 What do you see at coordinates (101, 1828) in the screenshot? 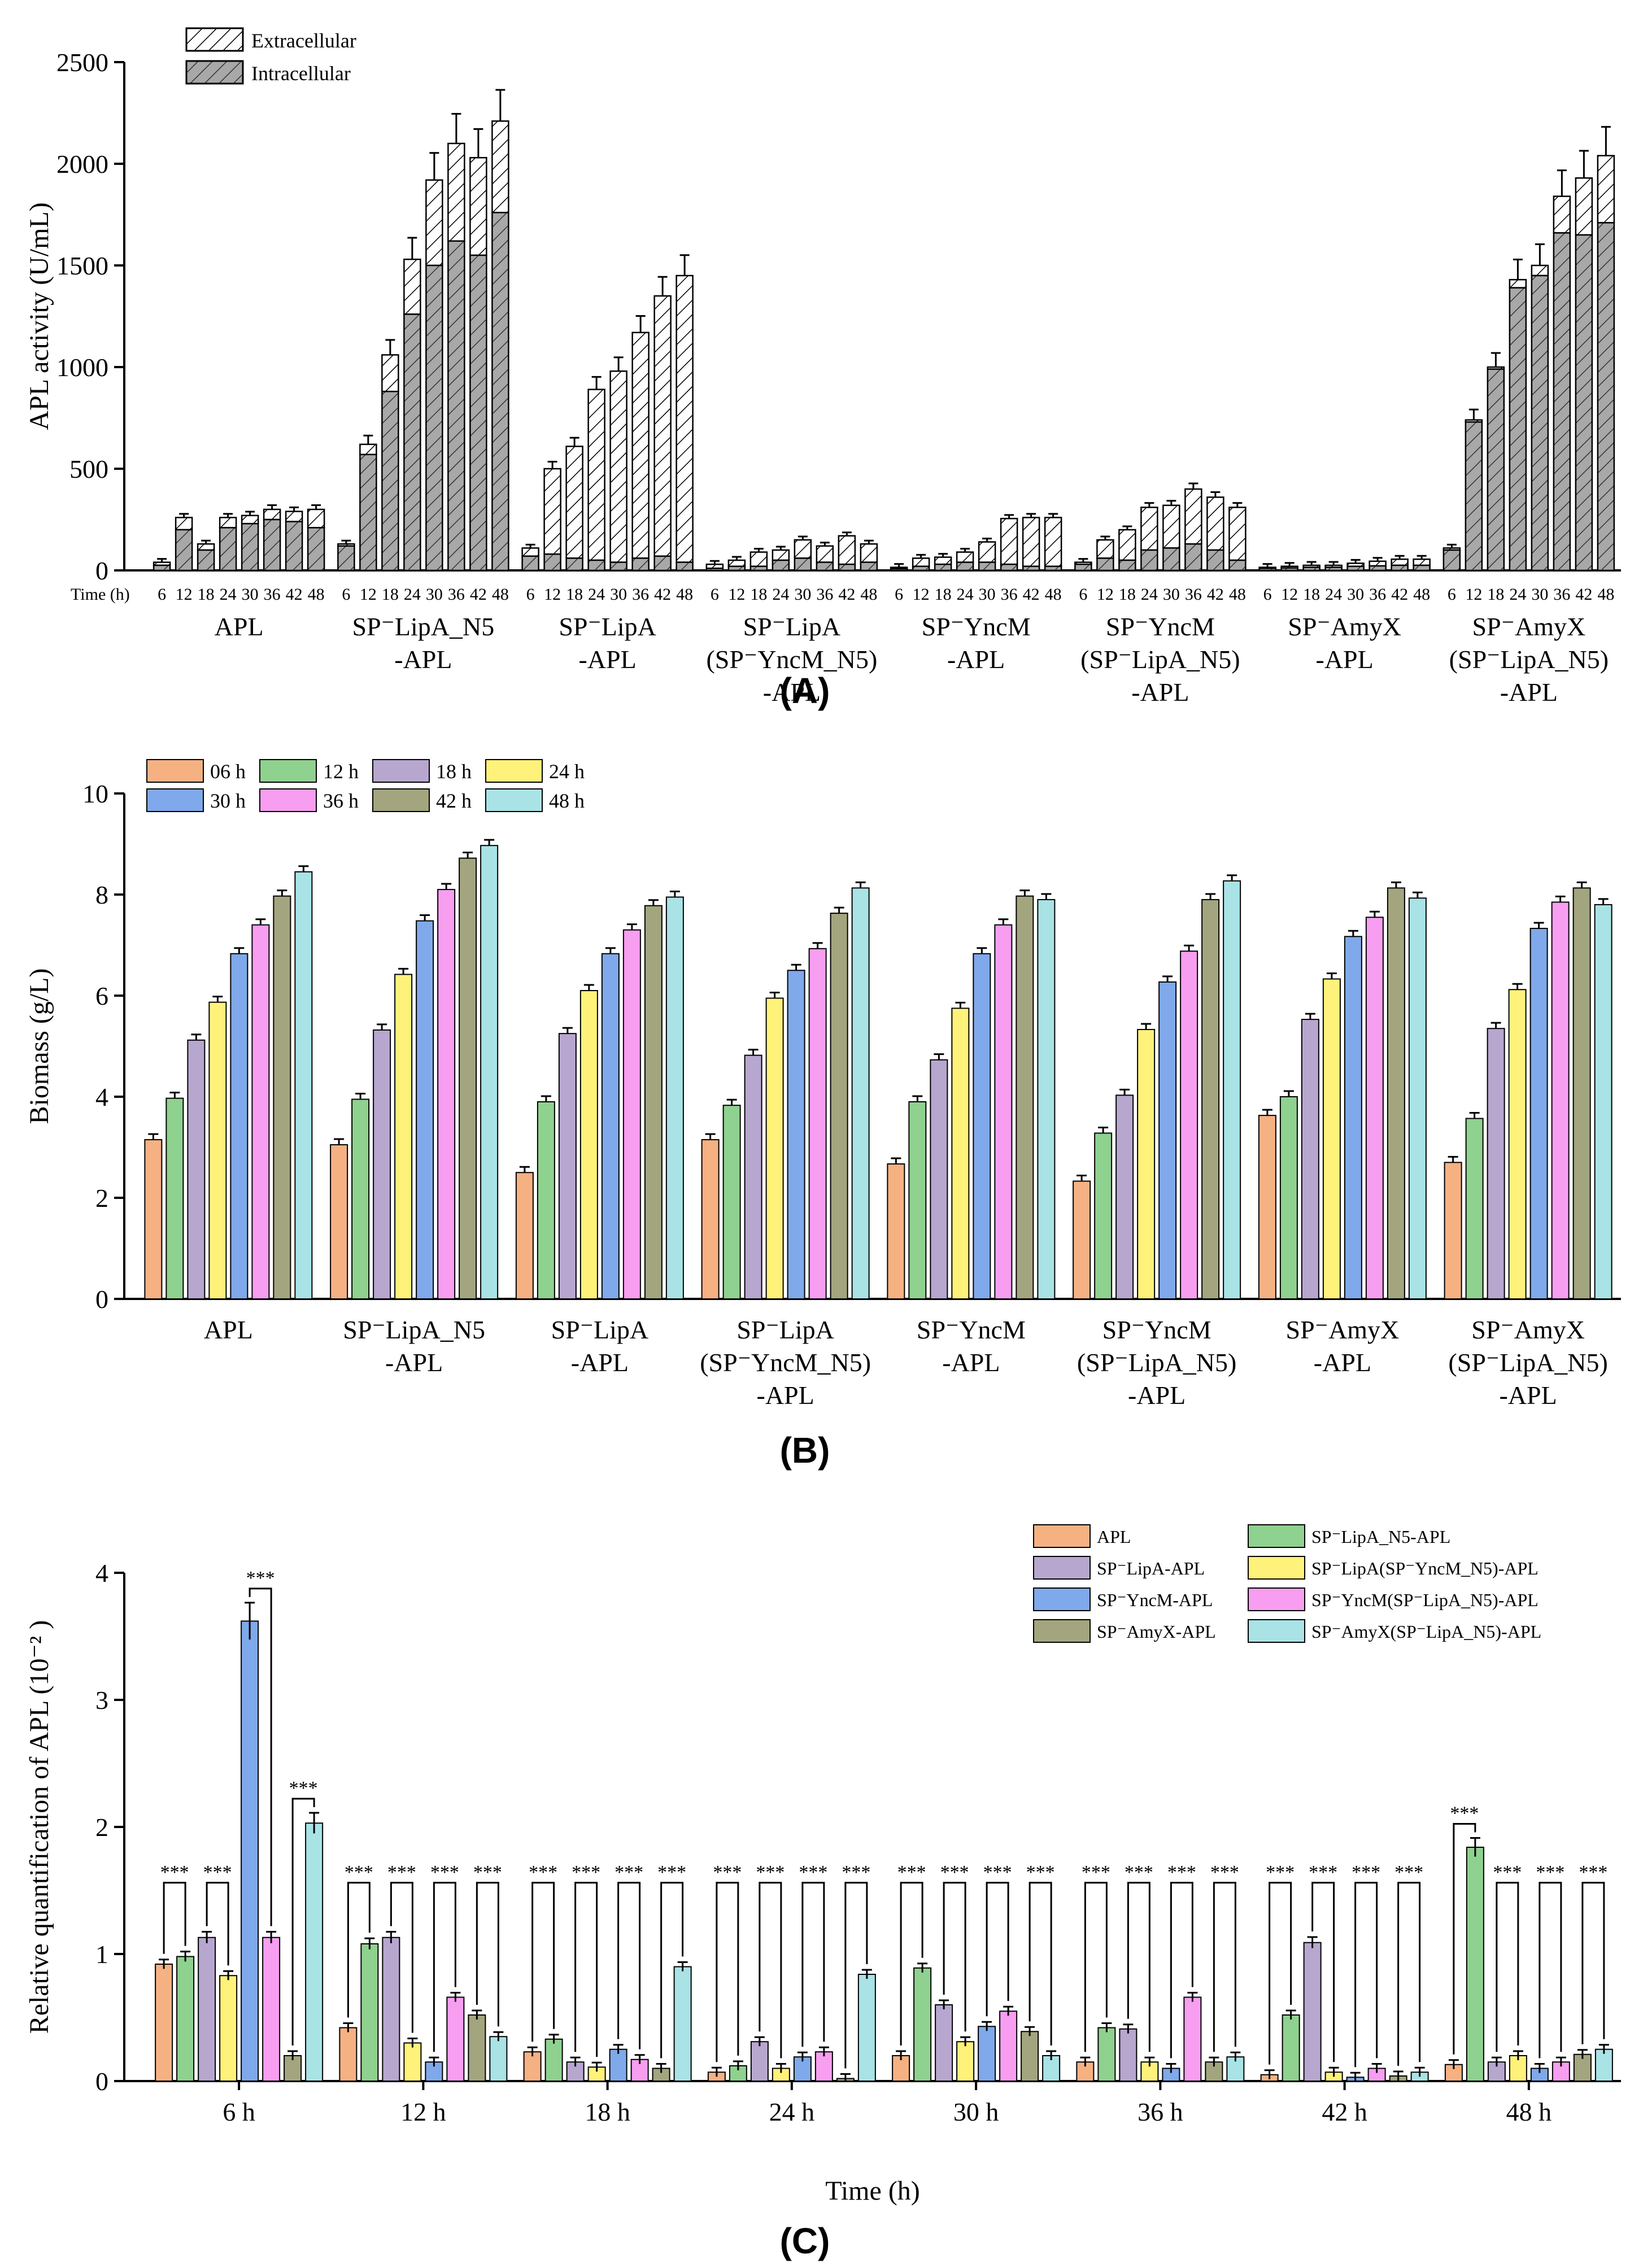
I see `c-y-tick-label: 2` at bounding box center [101, 1828].